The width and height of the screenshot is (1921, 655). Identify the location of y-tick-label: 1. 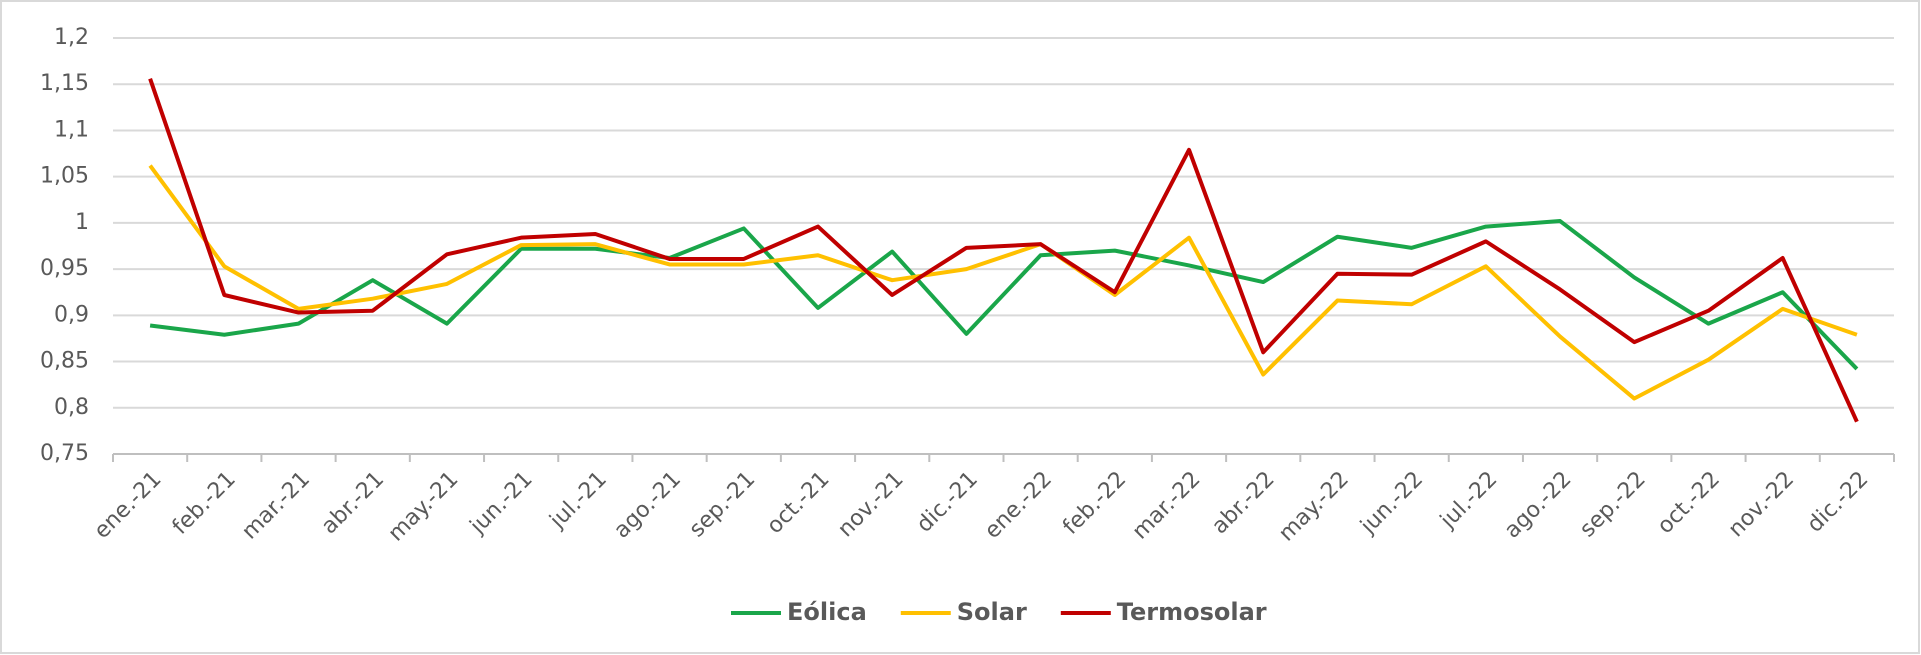
(82, 222).